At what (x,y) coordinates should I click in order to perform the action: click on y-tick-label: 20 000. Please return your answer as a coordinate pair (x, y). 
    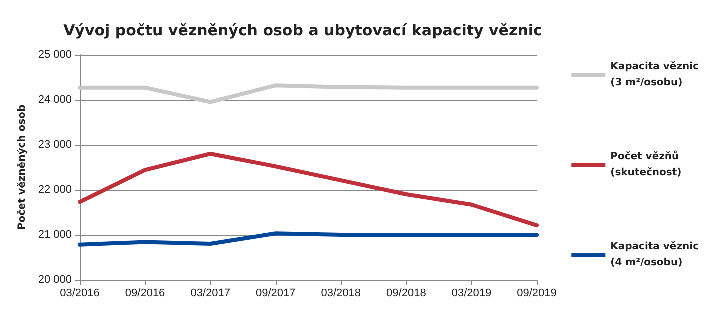
    Looking at the image, I should click on (55, 280).